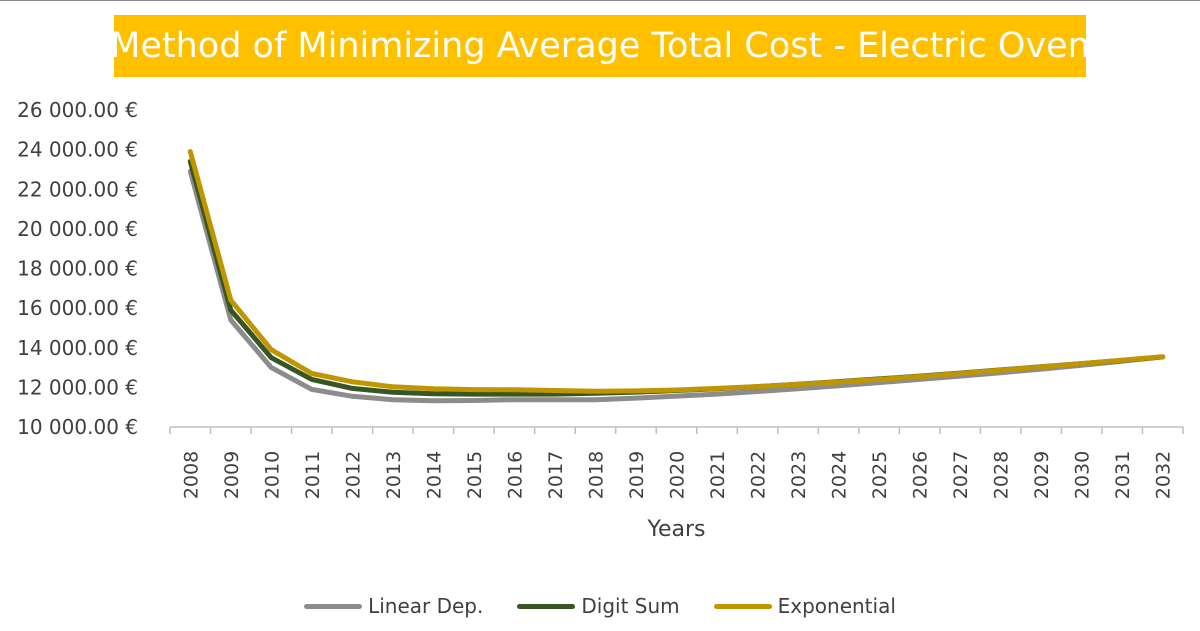 This screenshot has height=631, width=1200. What do you see at coordinates (880, 475) in the screenshot?
I see `x-tick-label: 2025` at bounding box center [880, 475].